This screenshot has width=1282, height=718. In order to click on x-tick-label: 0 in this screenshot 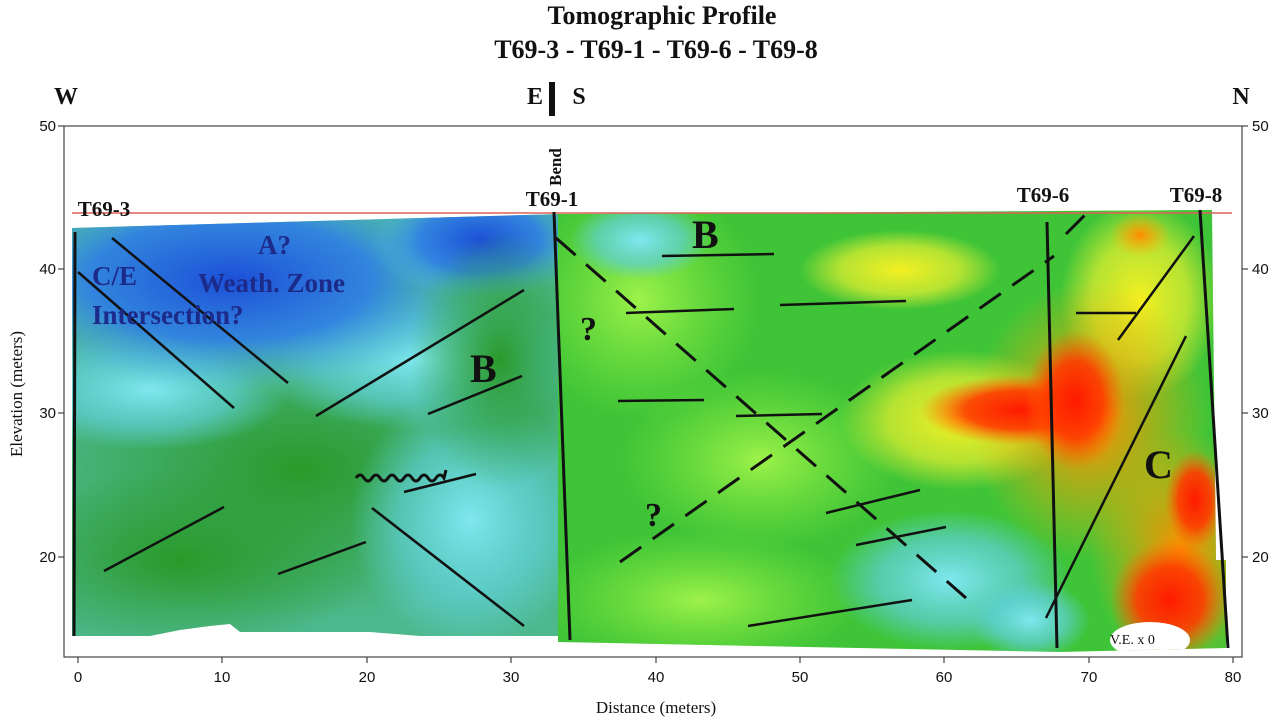, I will do `click(78, 677)`.